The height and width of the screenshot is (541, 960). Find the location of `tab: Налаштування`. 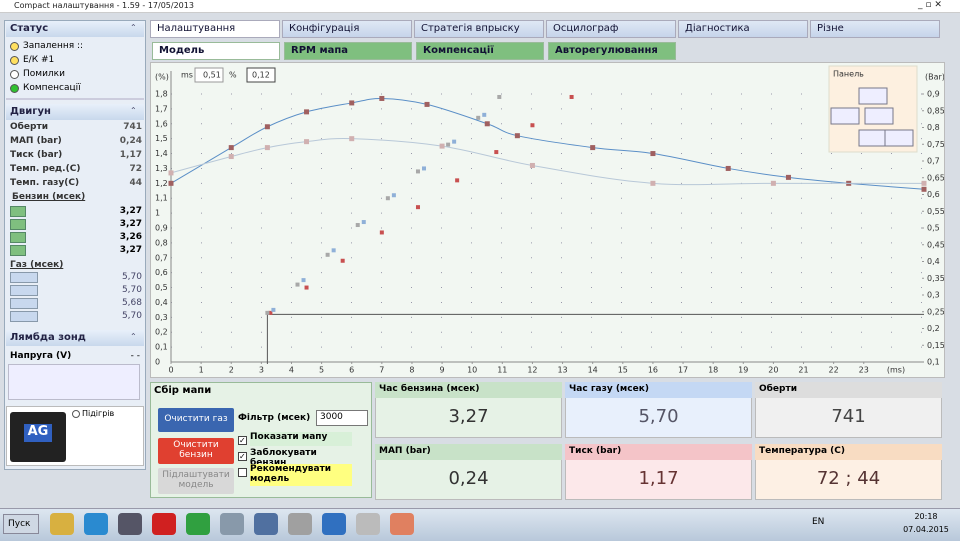

tab: Налаштування is located at coordinates (215, 29).